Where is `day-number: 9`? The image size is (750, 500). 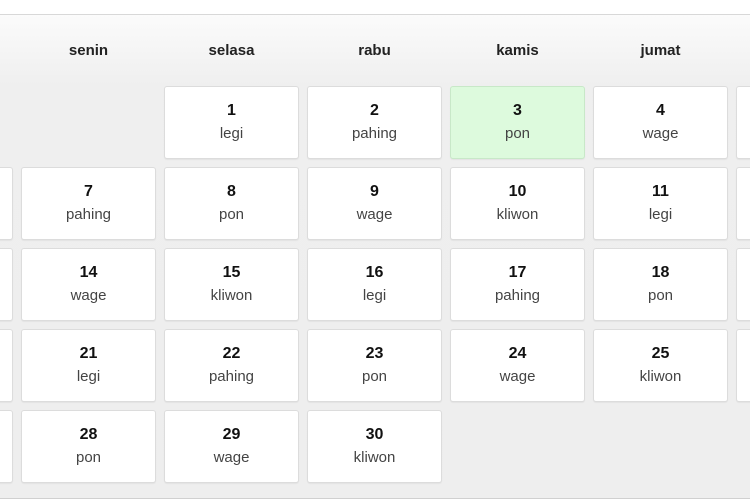
day-number: 9 is located at coordinates (374, 191).